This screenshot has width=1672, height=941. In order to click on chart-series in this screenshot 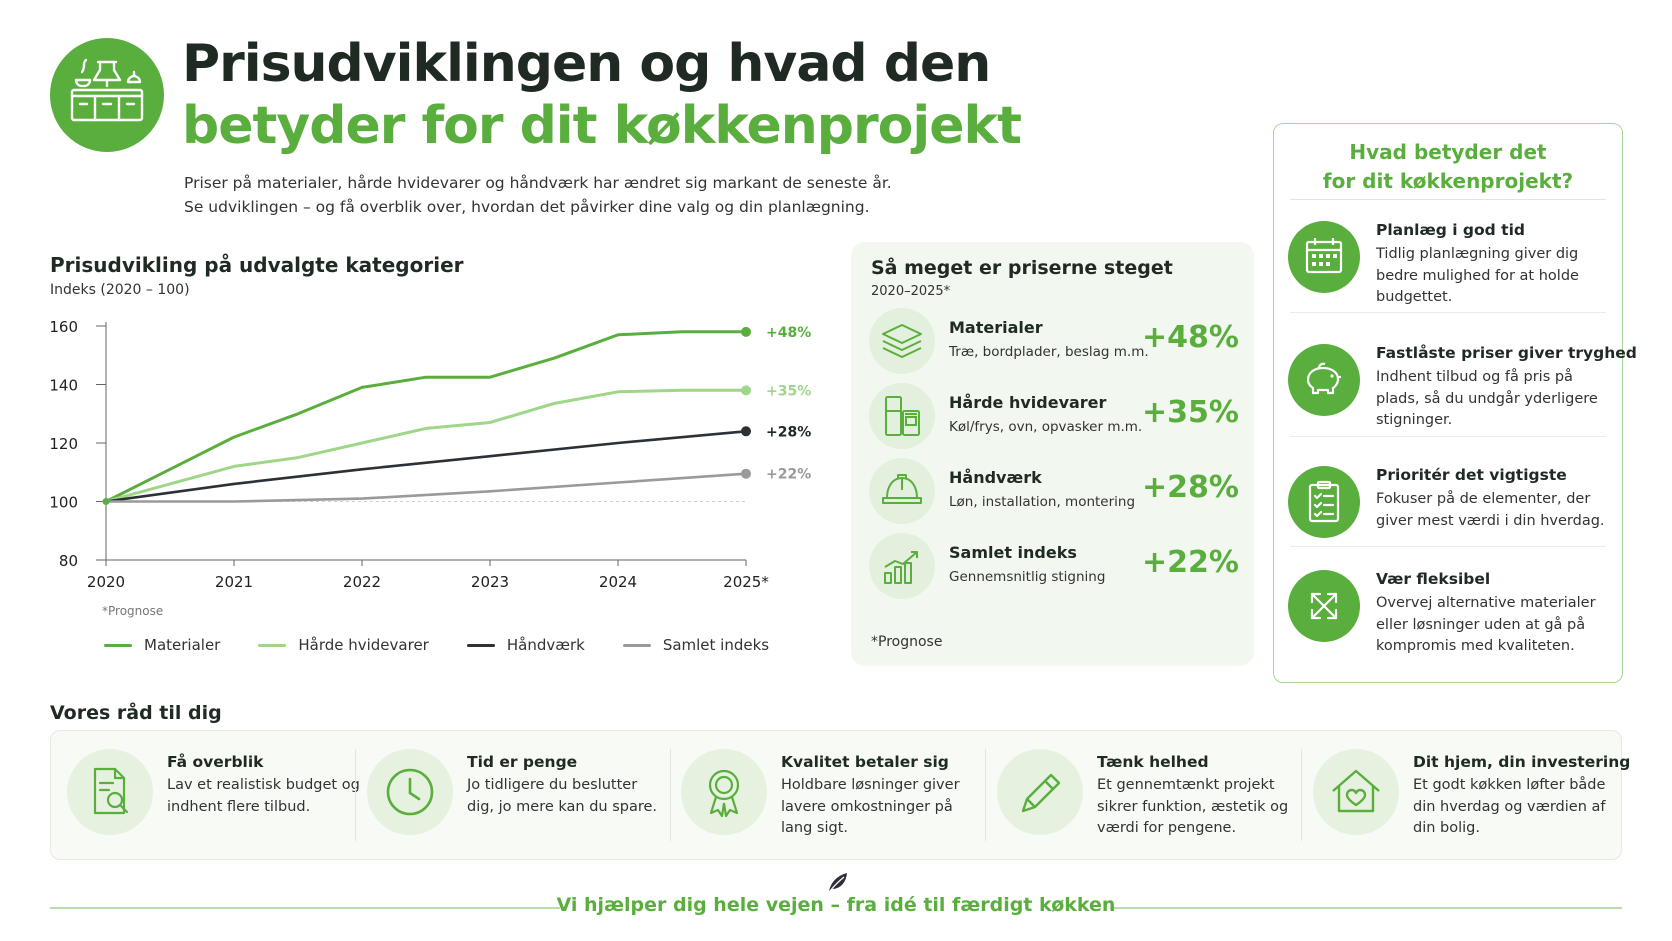, I will do `click(426, 415)`.